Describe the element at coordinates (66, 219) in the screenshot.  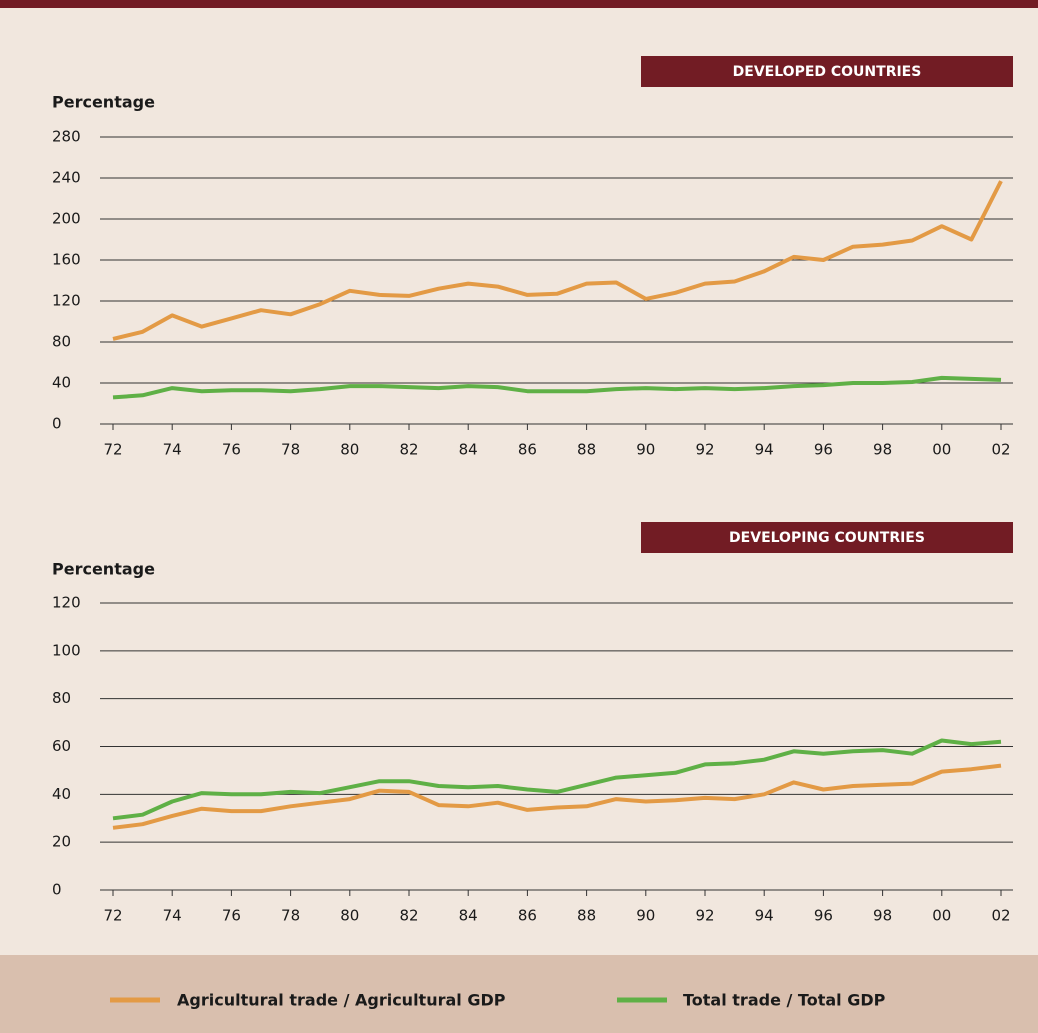
I see `y-tick-label: 200` at that location.